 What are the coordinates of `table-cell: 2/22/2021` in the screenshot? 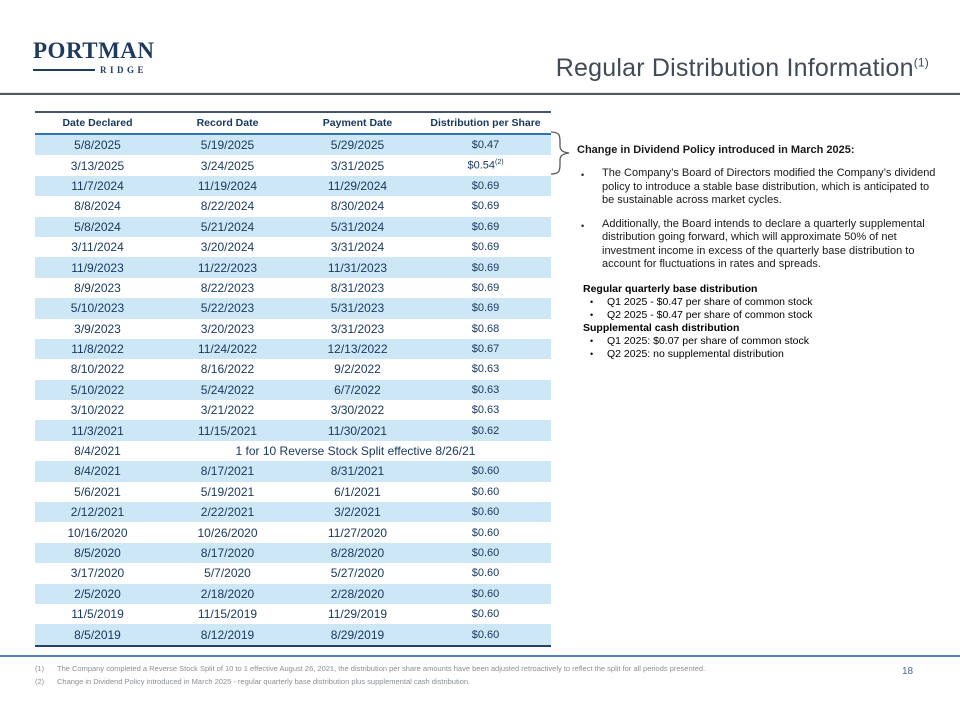 It's located at (227, 512).